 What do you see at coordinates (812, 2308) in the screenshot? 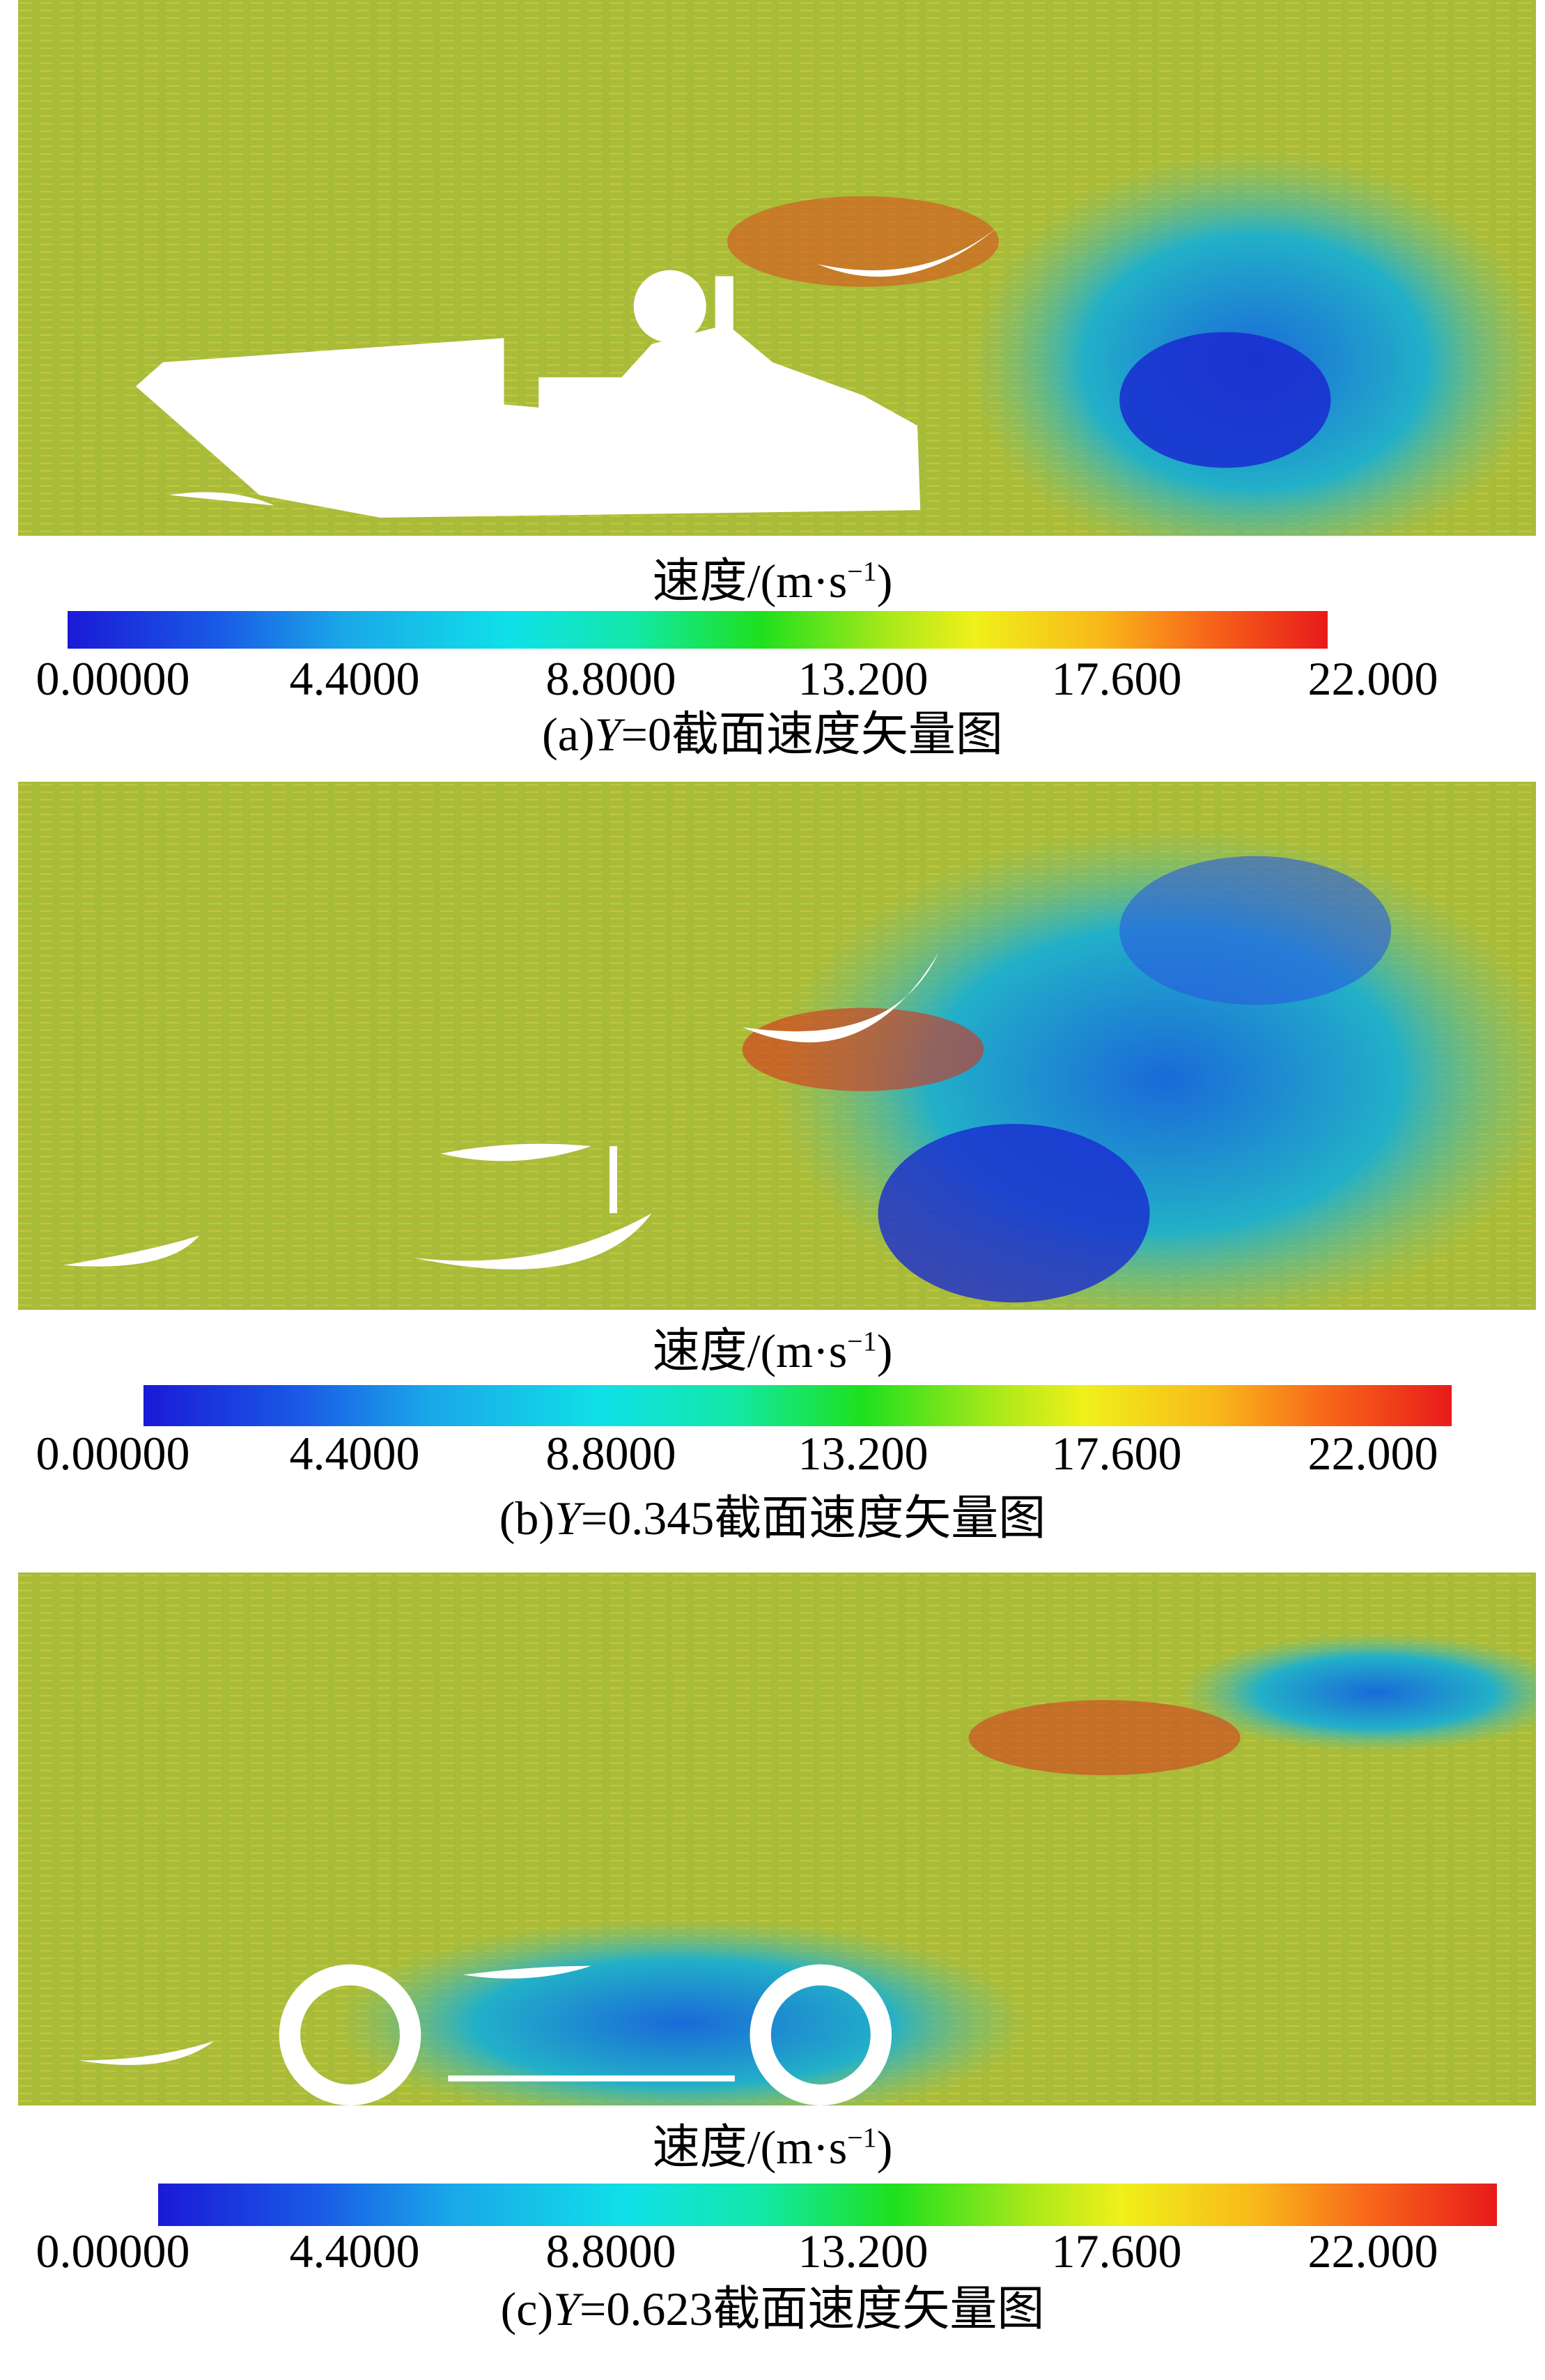
I see `caption-text: =0.623截面速度矢量图` at bounding box center [812, 2308].